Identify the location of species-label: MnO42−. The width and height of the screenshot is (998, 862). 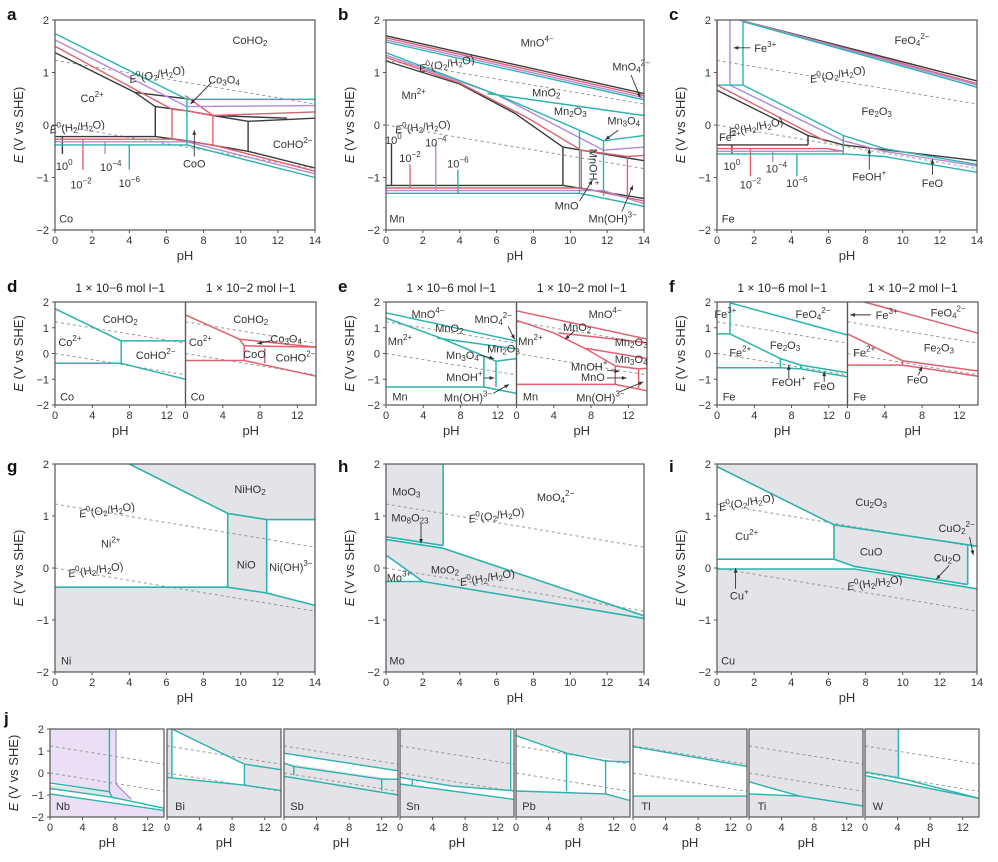
(631, 66).